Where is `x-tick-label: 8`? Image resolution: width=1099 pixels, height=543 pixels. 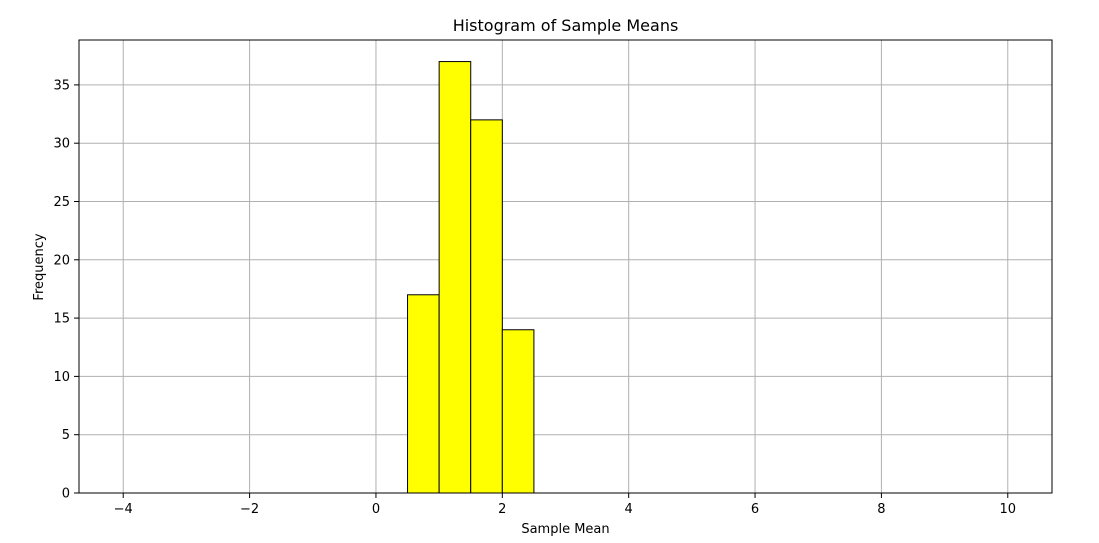 x-tick-label: 8 is located at coordinates (881, 509).